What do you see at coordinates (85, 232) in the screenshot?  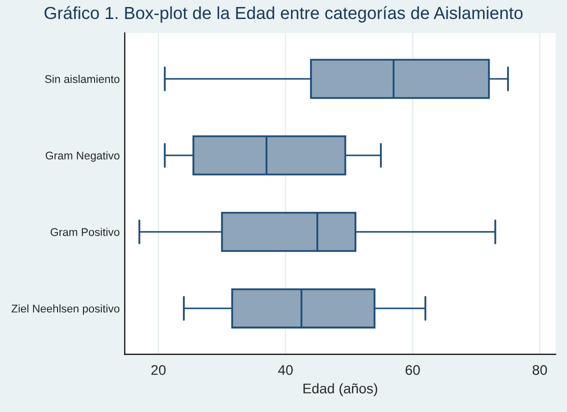 I see `y-tick-label: Gram Positivo` at bounding box center [85, 232].